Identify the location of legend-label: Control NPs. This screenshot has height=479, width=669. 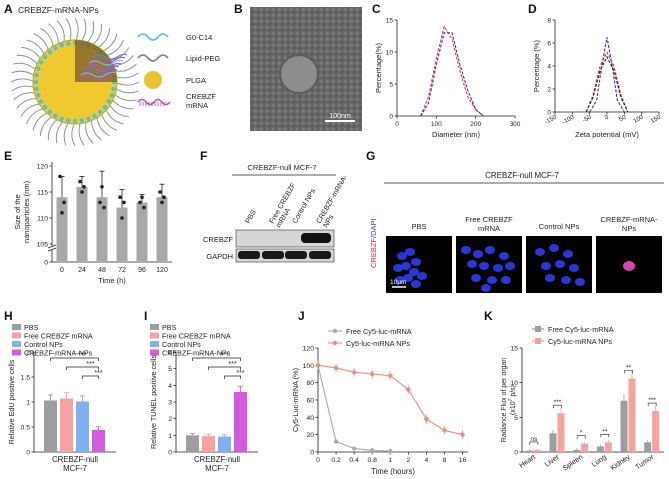
(43, 344).